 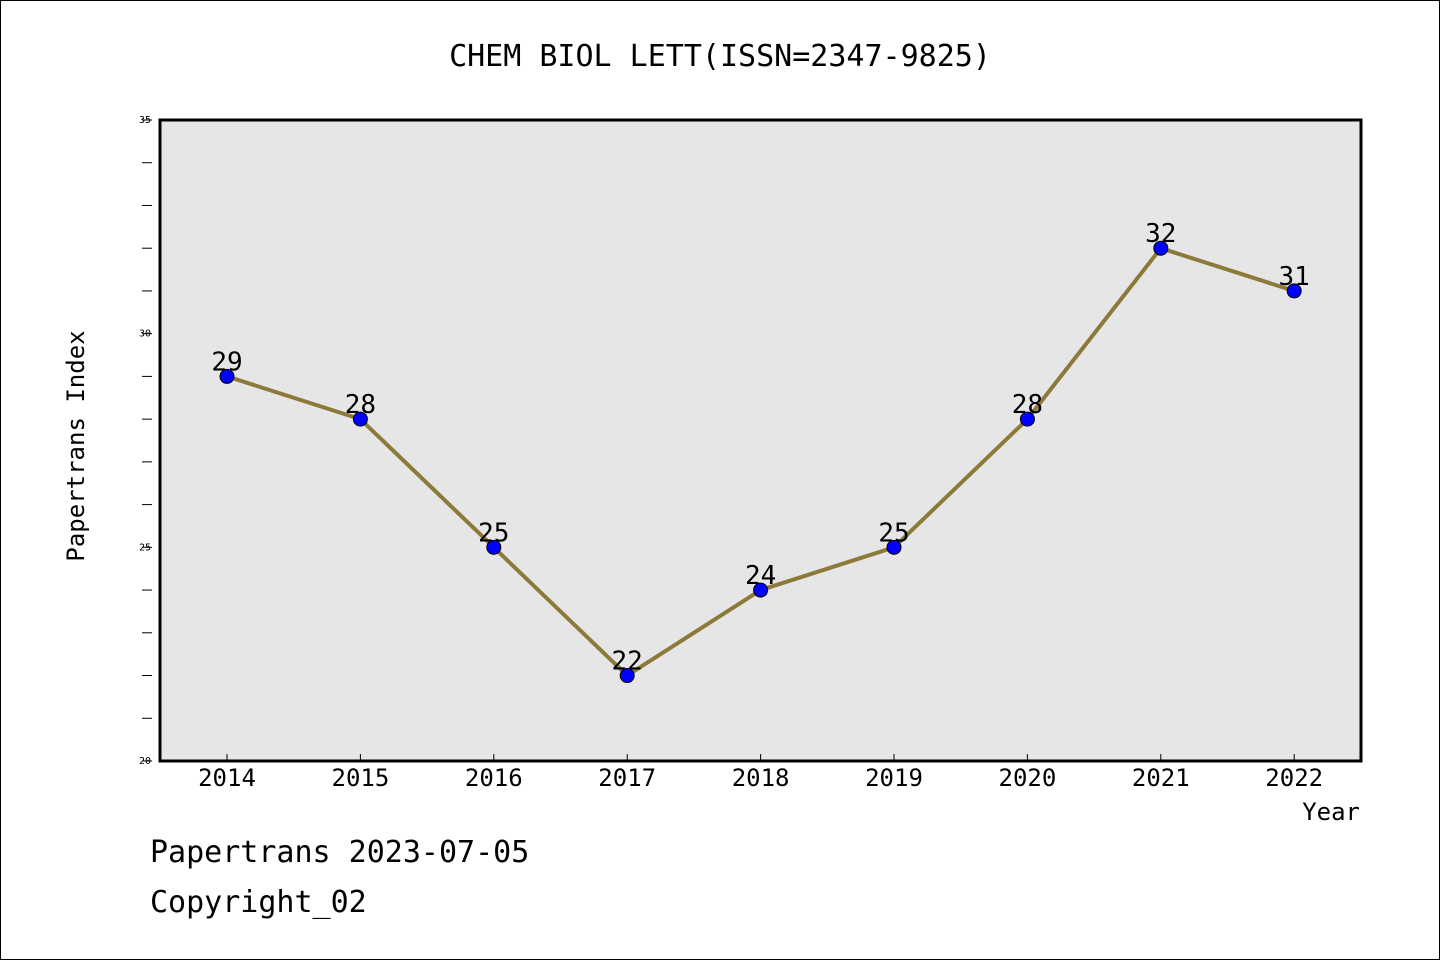 I want to click on data-label: 31, so click(x=1294, y=277).